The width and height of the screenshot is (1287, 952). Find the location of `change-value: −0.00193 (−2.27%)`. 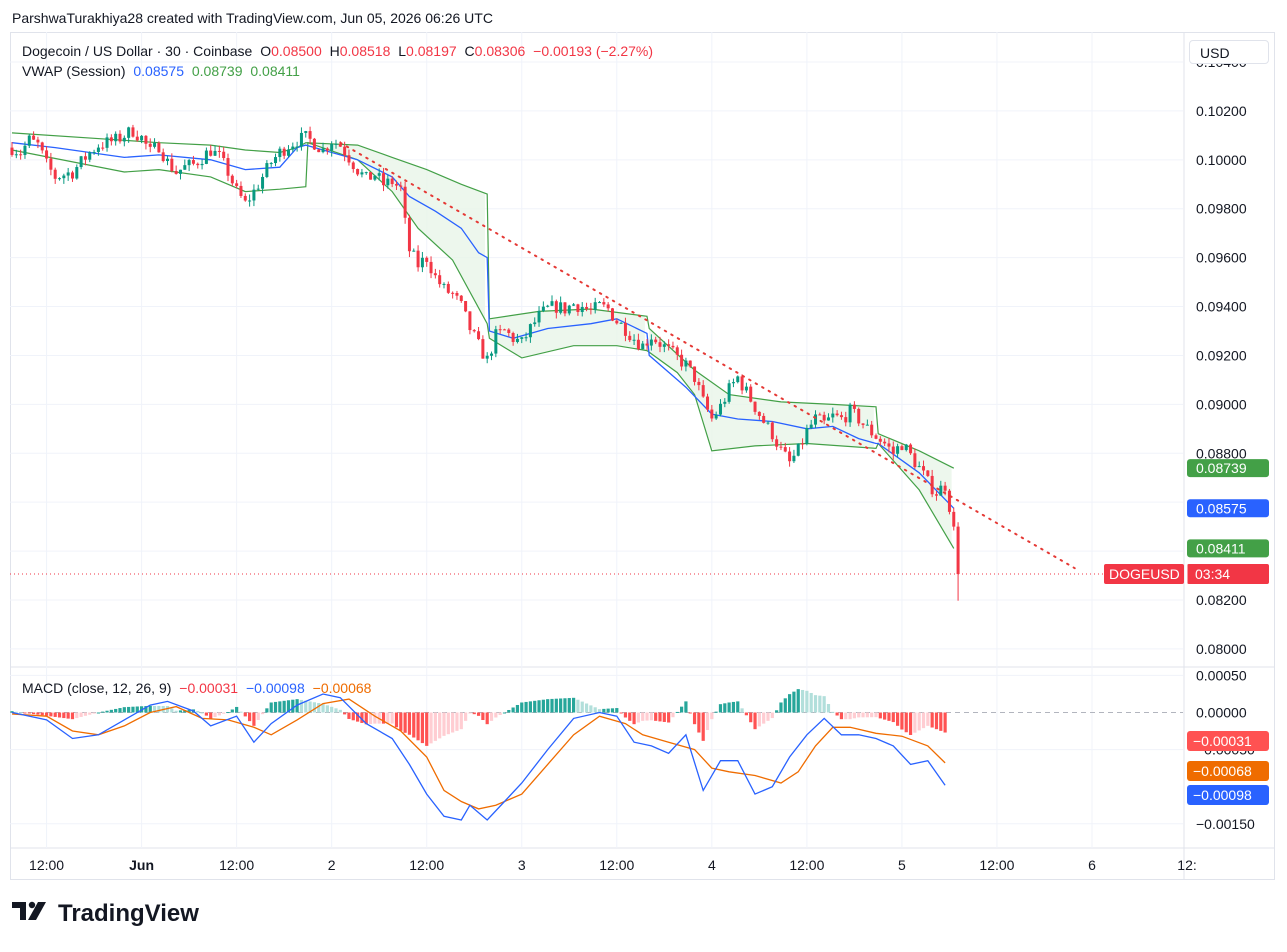

change-value: −0.00193 (−2.27%) is located at coordinates (593, 51).